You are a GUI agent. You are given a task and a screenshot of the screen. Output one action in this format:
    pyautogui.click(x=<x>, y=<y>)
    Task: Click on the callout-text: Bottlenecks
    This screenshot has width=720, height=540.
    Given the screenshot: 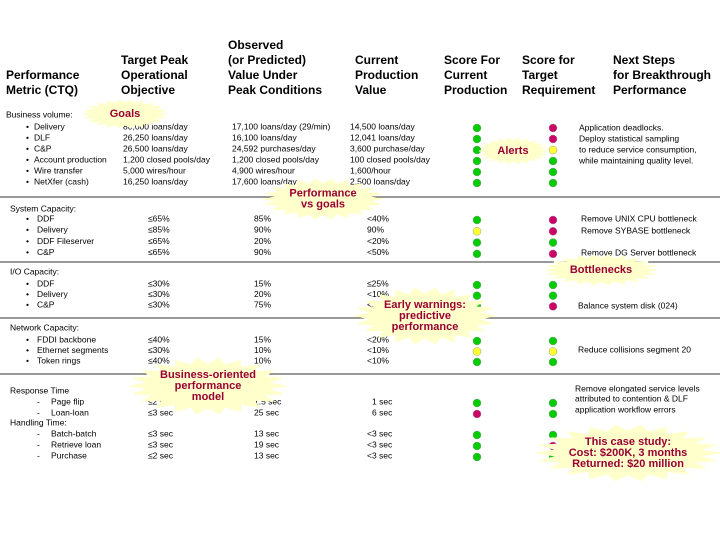 What is the action you would take?
    pyautogui.click(x=601, y=270)
    